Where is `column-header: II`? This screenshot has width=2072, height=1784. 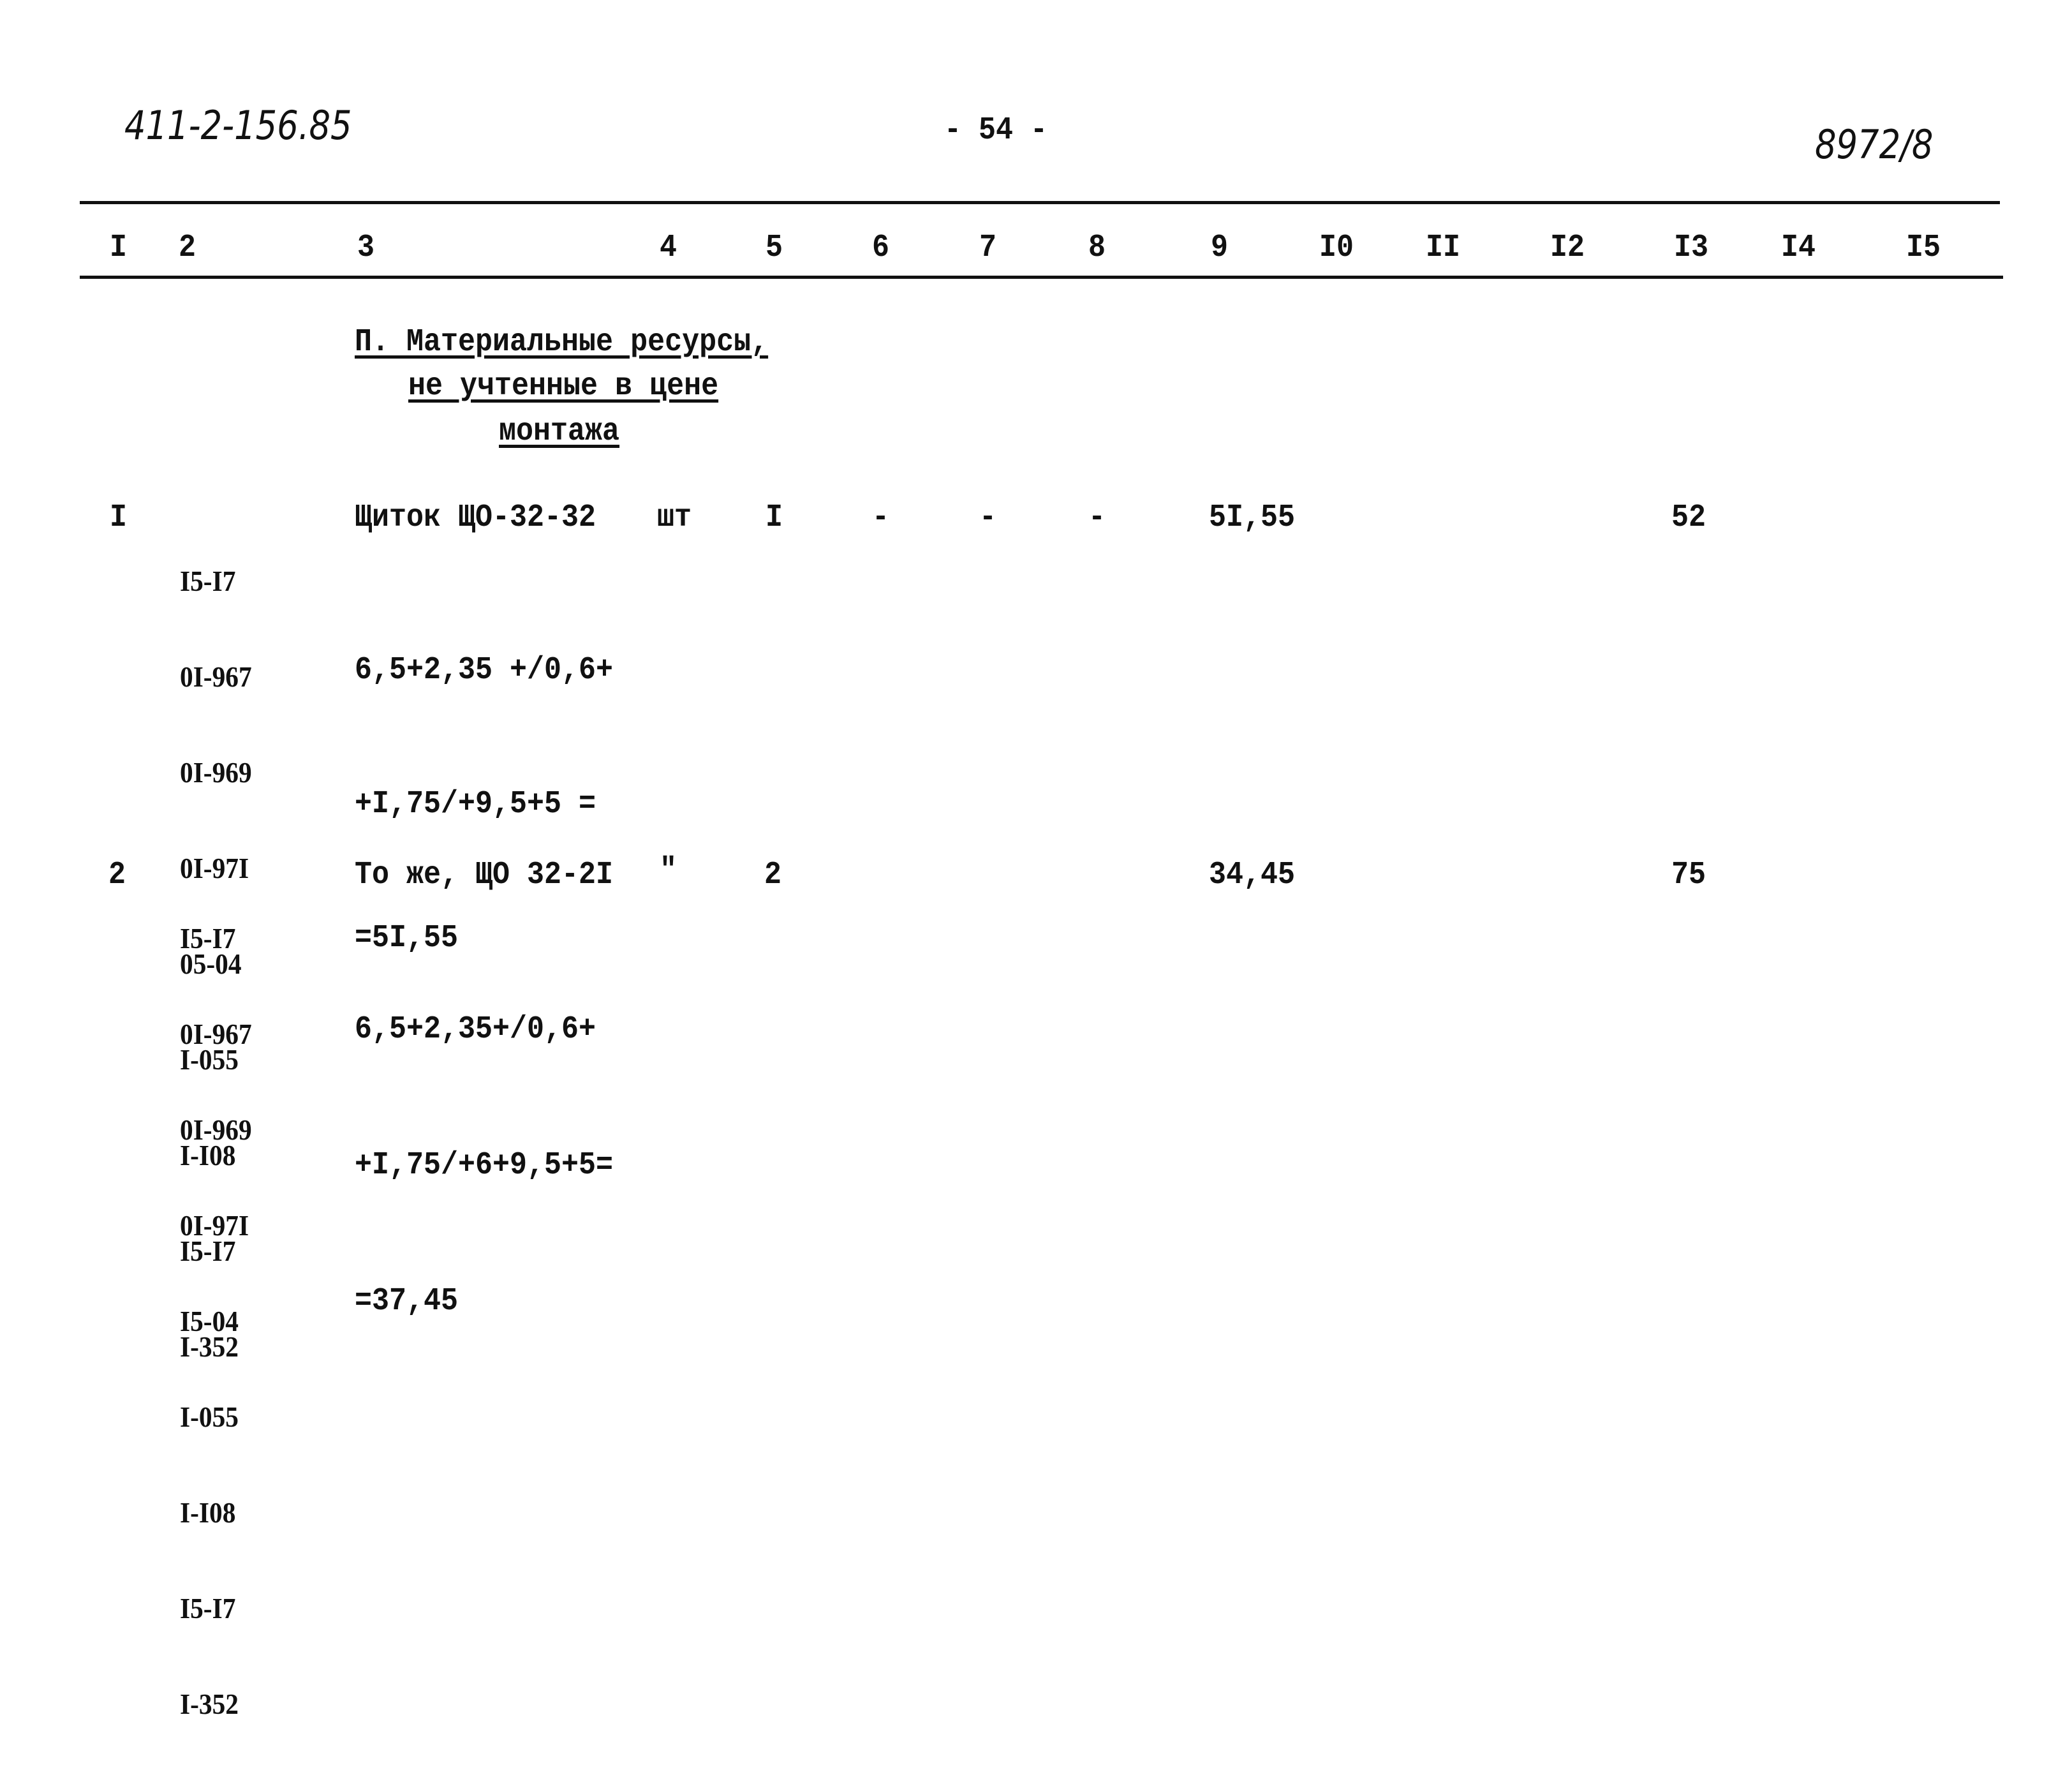 column-header: II is located at coordinates (1443, 248).